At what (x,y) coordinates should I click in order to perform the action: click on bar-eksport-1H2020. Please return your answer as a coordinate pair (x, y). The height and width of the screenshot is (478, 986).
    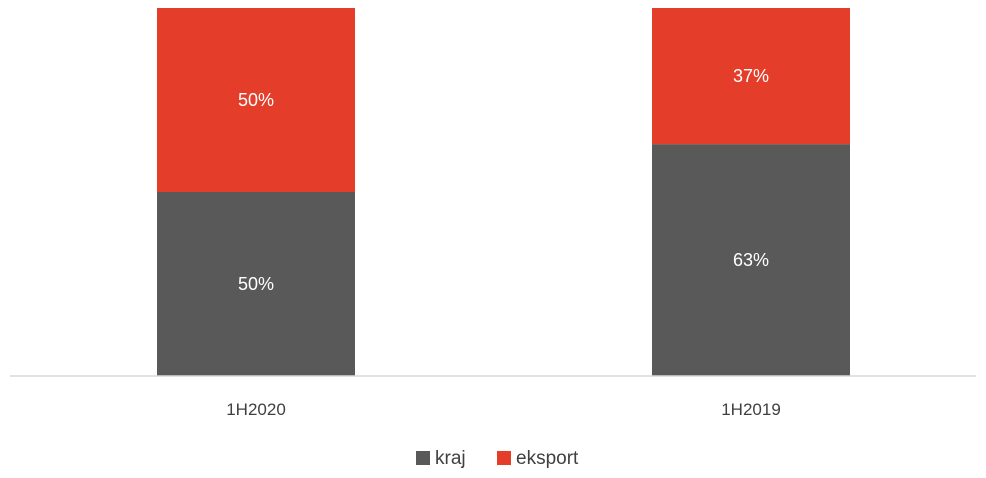
    Looking at the image, I should click on (256, 100).